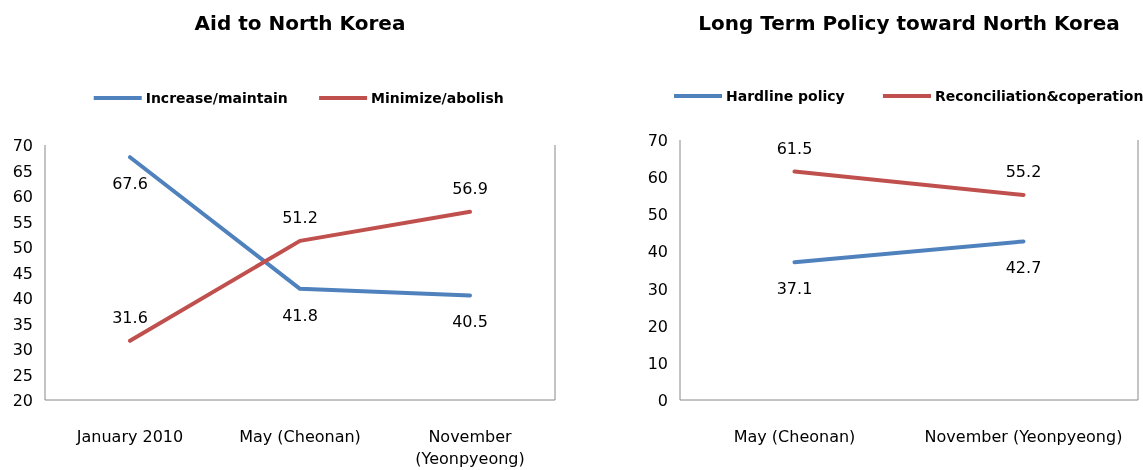 This screenshot has height=470, width=1143. Describe the element at coordinates (22, 375) in the screenshot. I see `y-tick-label: 25` at that location.